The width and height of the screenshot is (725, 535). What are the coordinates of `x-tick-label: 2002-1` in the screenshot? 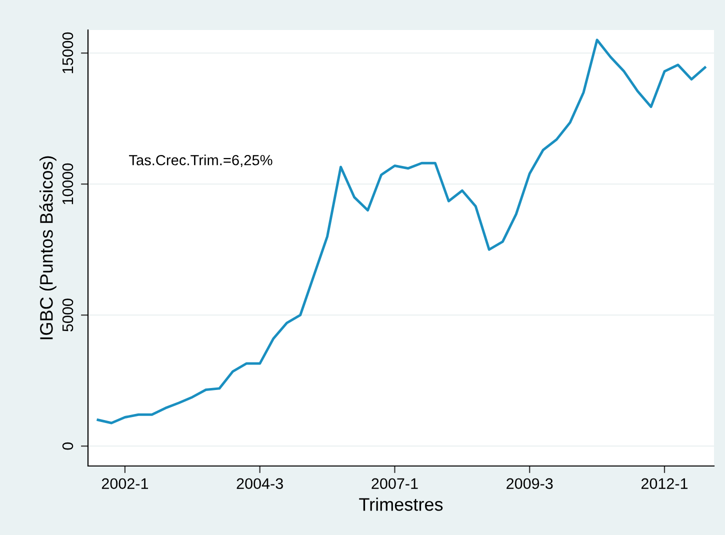 It's located at (125, 484).